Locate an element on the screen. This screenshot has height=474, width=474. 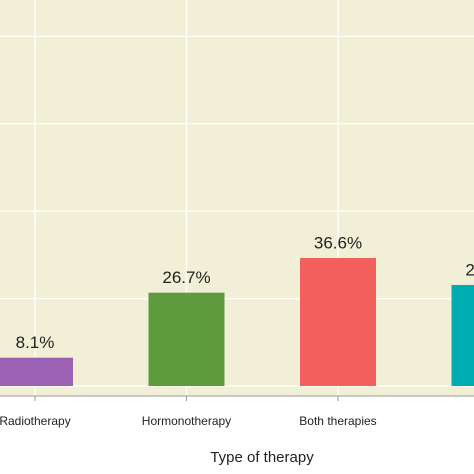
value-label: 28.9% is located at coordinates (469, 269).